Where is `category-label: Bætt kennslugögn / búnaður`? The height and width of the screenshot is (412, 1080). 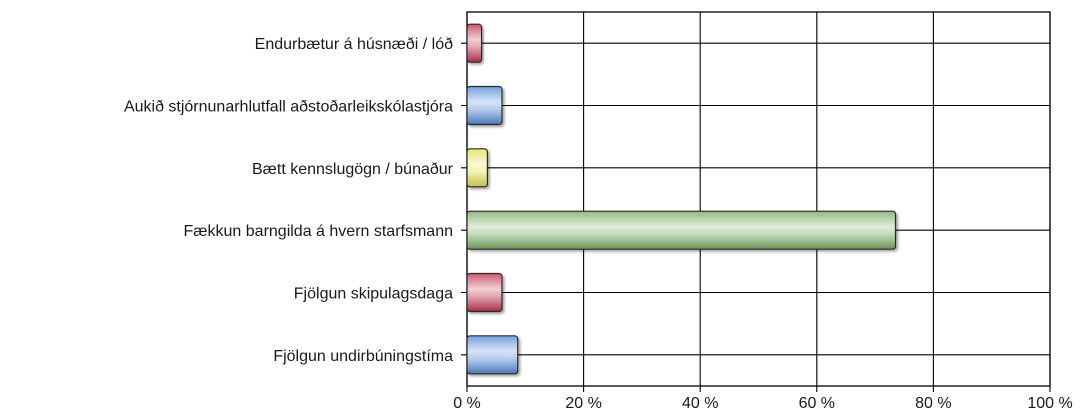
category-label: Bætt kennslugögn / búnaður is located at coordinates (353, 169).